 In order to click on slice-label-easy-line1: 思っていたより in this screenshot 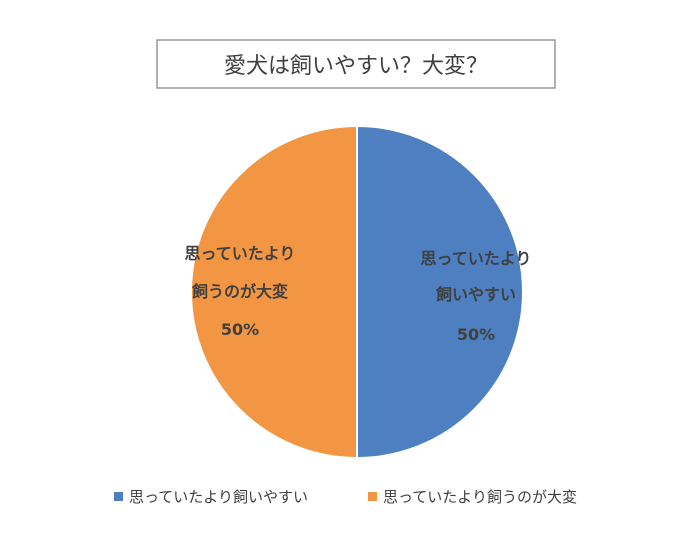, I will do `click(476, 258)`.